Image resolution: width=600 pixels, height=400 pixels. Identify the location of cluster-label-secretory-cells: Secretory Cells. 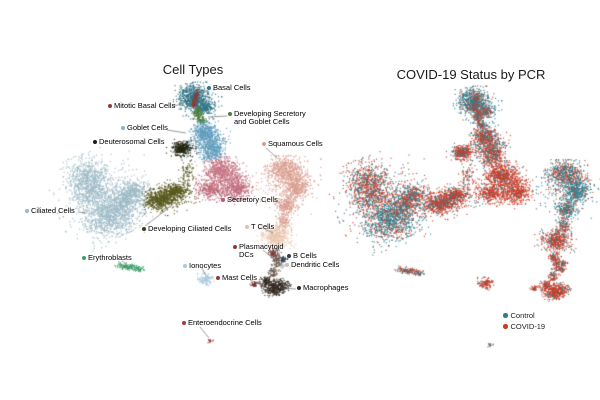
(249, 199).